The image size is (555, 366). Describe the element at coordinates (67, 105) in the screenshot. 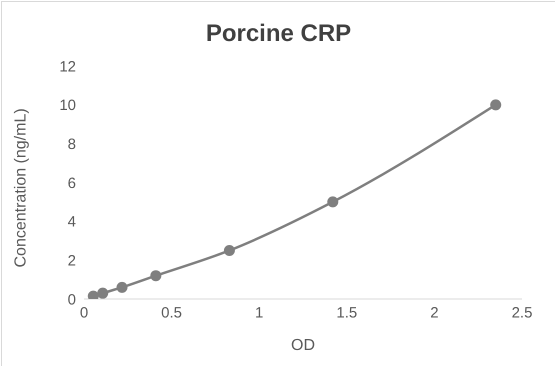

I see `y-tick-label: 10` at that location.